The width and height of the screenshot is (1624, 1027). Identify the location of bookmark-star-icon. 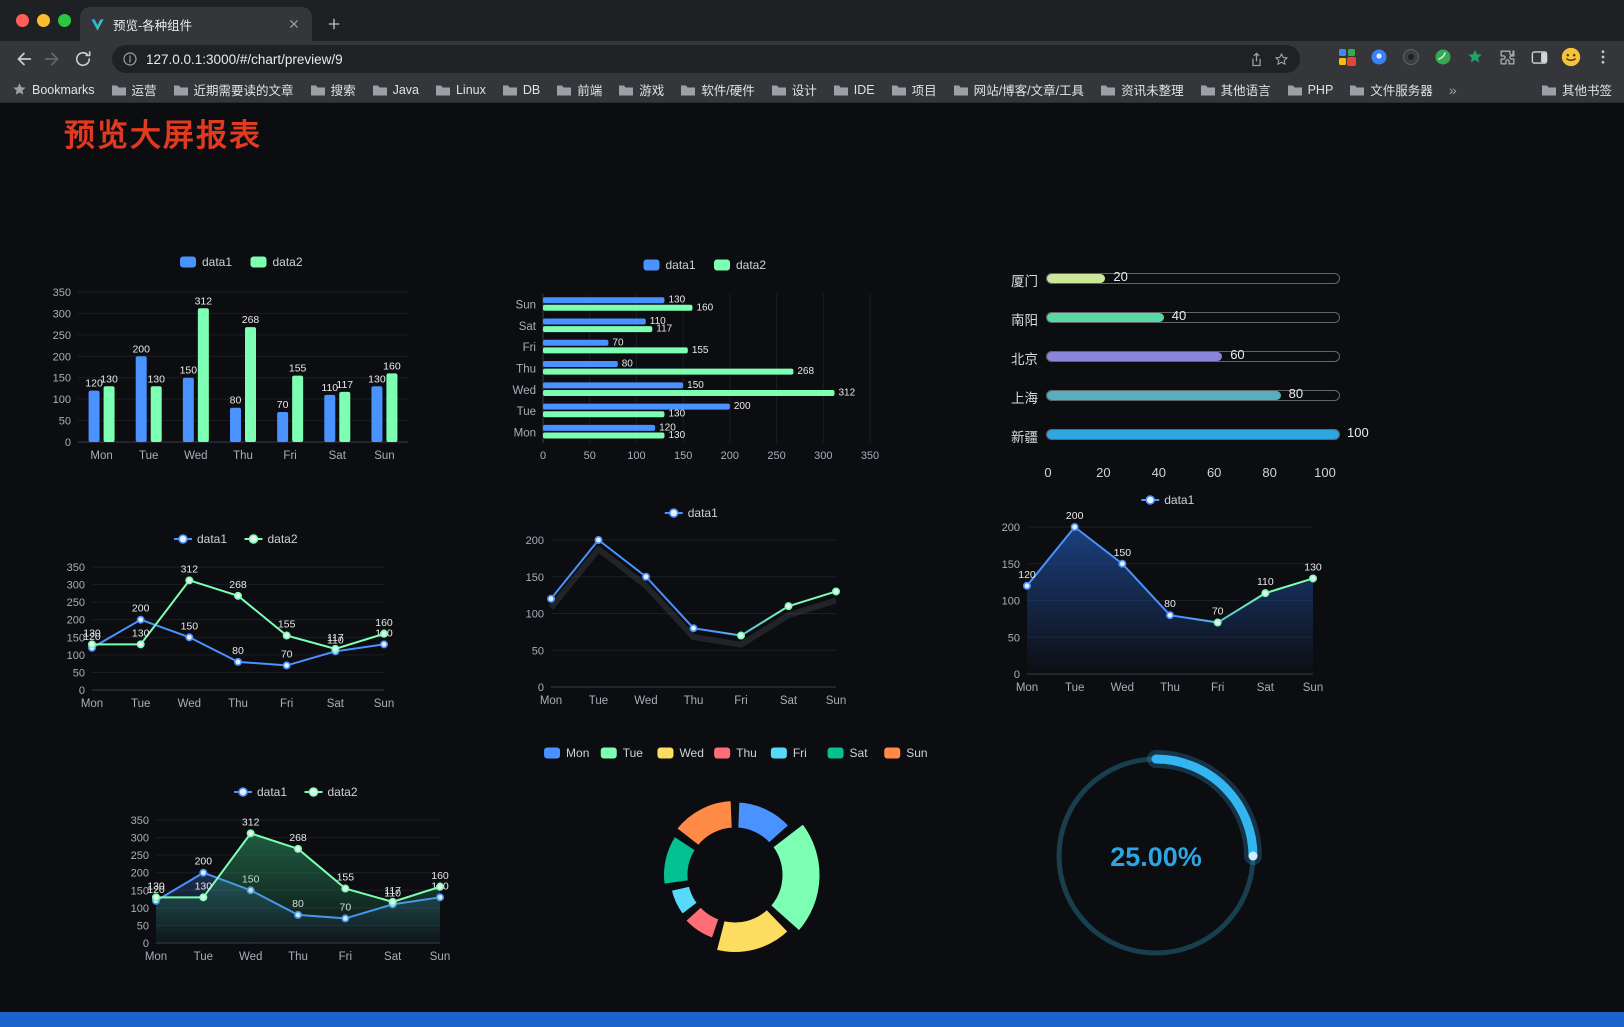
(1281, 59).